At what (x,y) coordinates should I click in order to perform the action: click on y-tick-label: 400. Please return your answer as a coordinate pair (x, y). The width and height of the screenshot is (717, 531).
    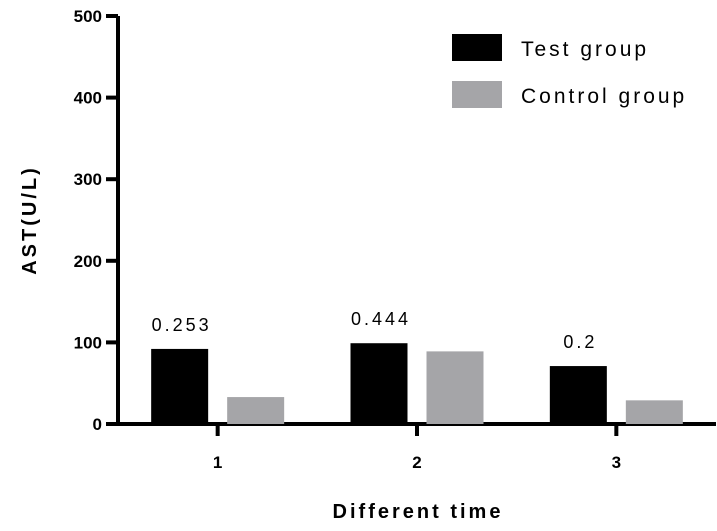
    Looking at the image, I should click on (88, 98).